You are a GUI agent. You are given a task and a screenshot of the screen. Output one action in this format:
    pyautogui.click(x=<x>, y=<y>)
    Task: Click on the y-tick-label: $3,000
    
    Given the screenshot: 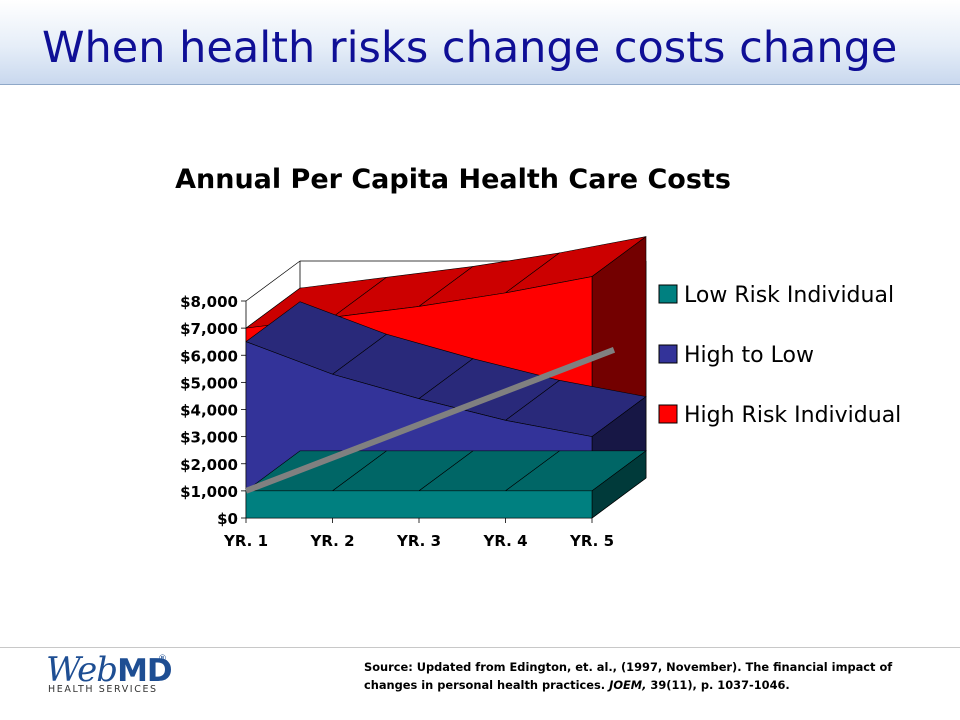 What is the action you would take?
    pyautogui.click(x=209, y=438)
    